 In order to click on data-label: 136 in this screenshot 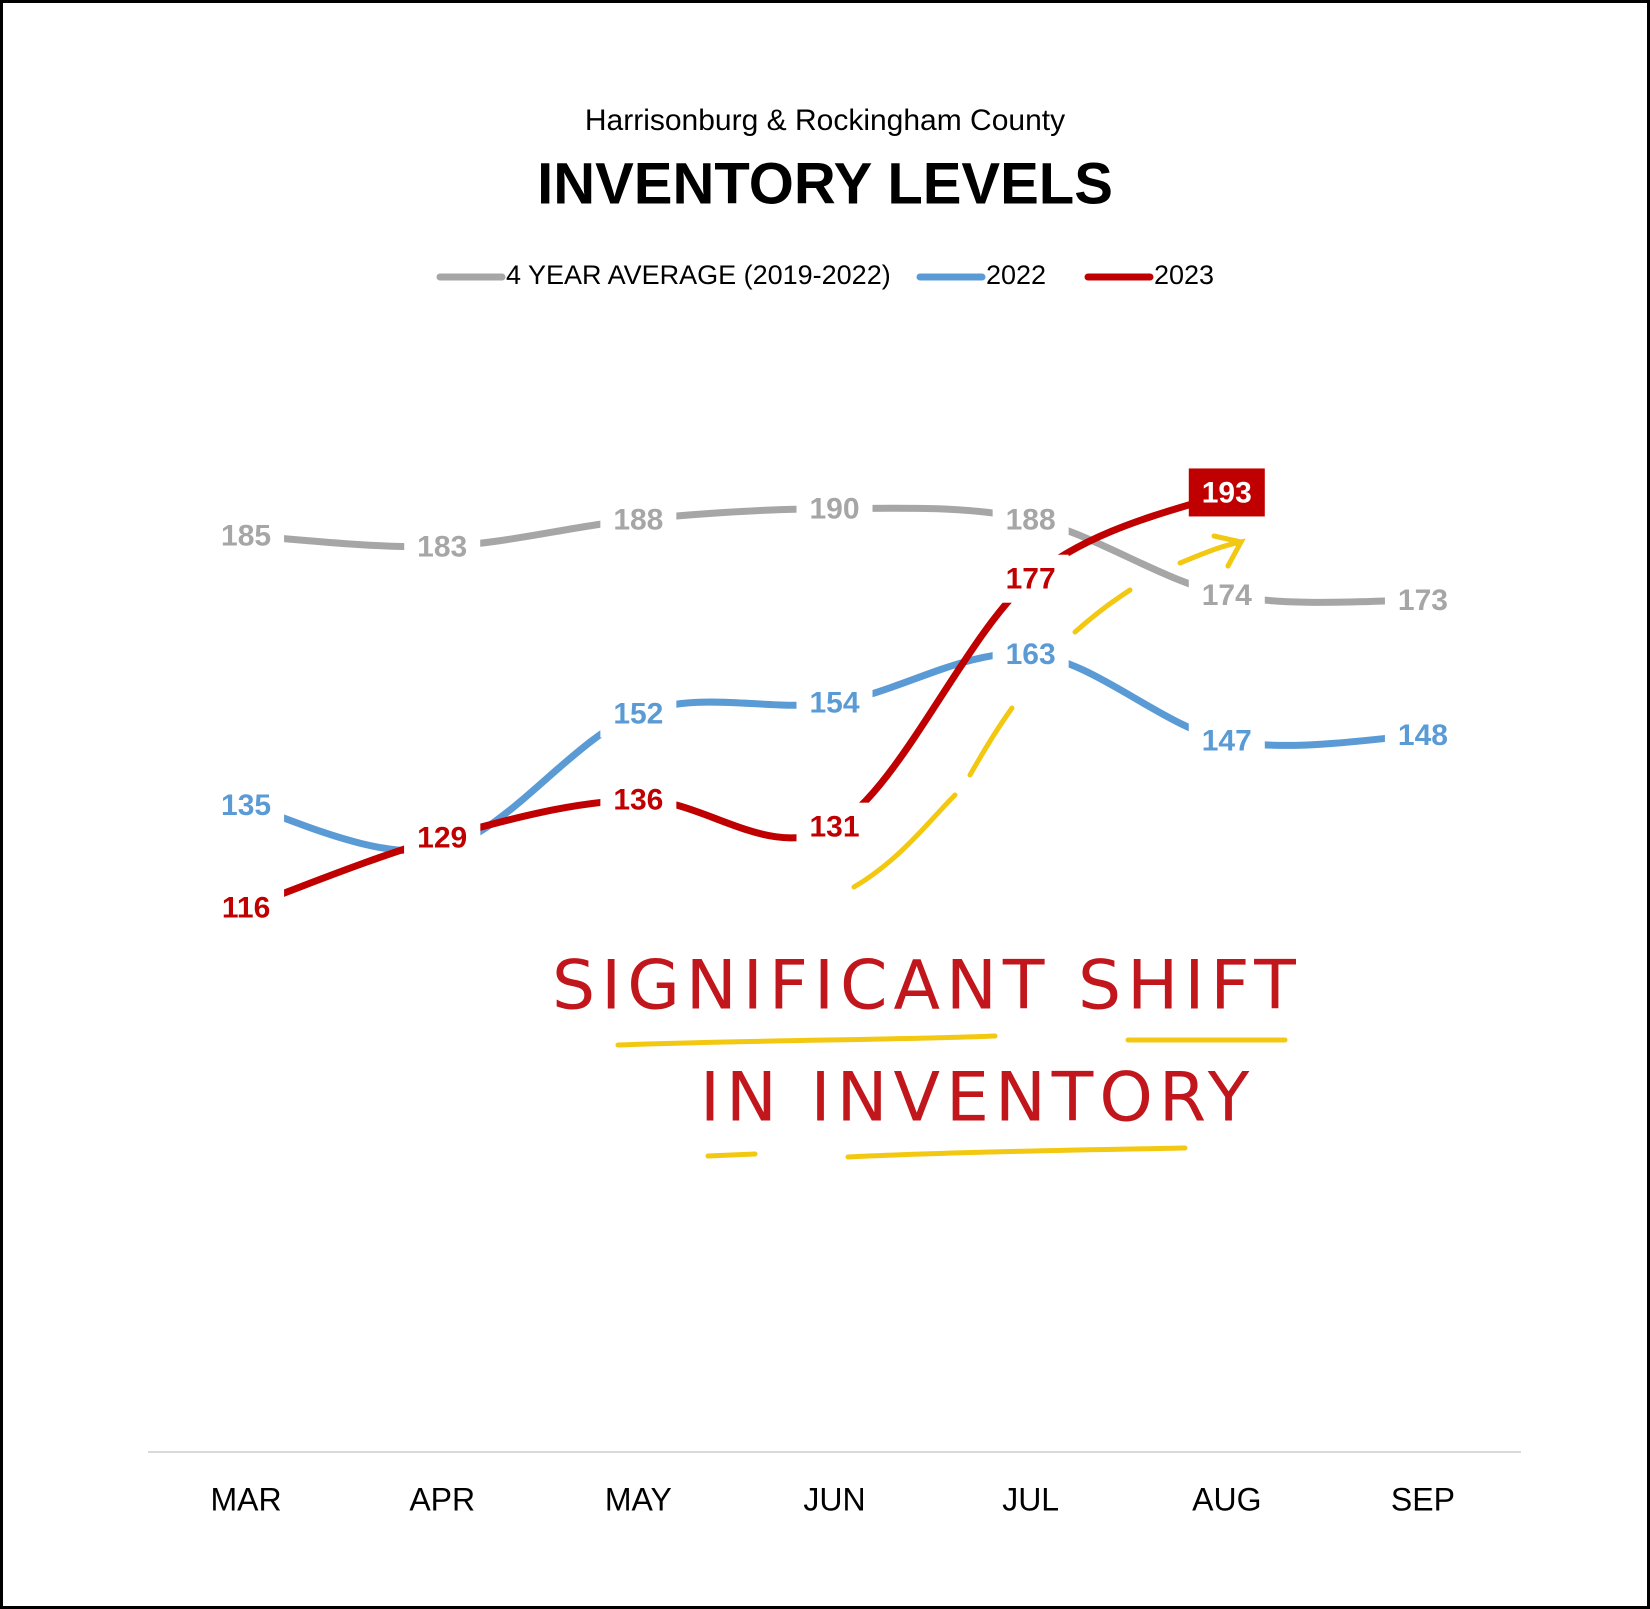, I will do `click(638, 800)`.